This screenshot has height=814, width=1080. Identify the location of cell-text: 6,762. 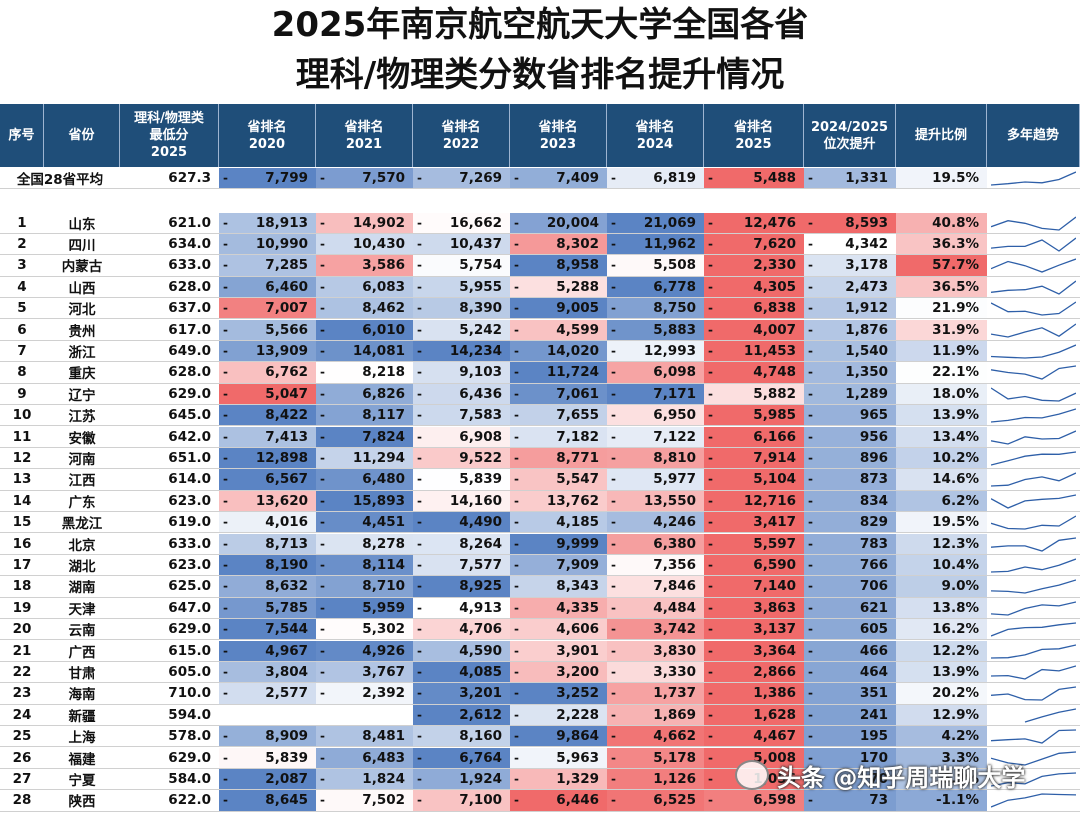
(286, 372).